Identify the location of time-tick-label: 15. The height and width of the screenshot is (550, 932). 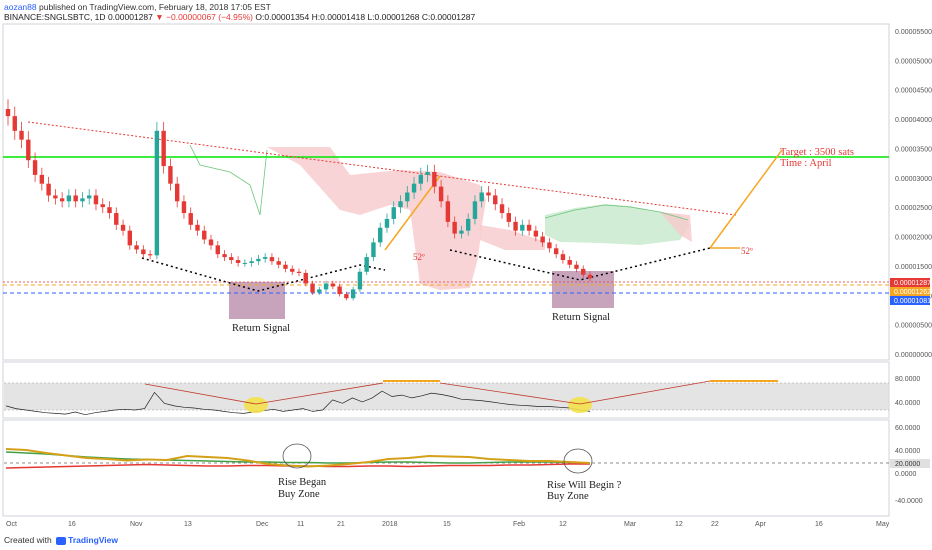
(447, 524).